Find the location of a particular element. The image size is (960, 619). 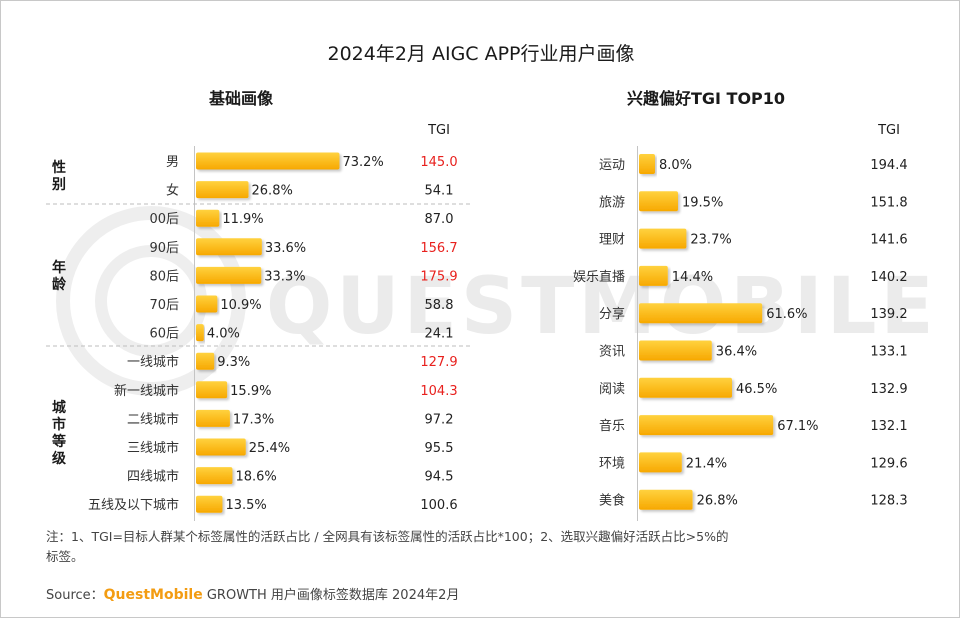

category-label: 娱乐直播 is located at coordinates (599, 277).